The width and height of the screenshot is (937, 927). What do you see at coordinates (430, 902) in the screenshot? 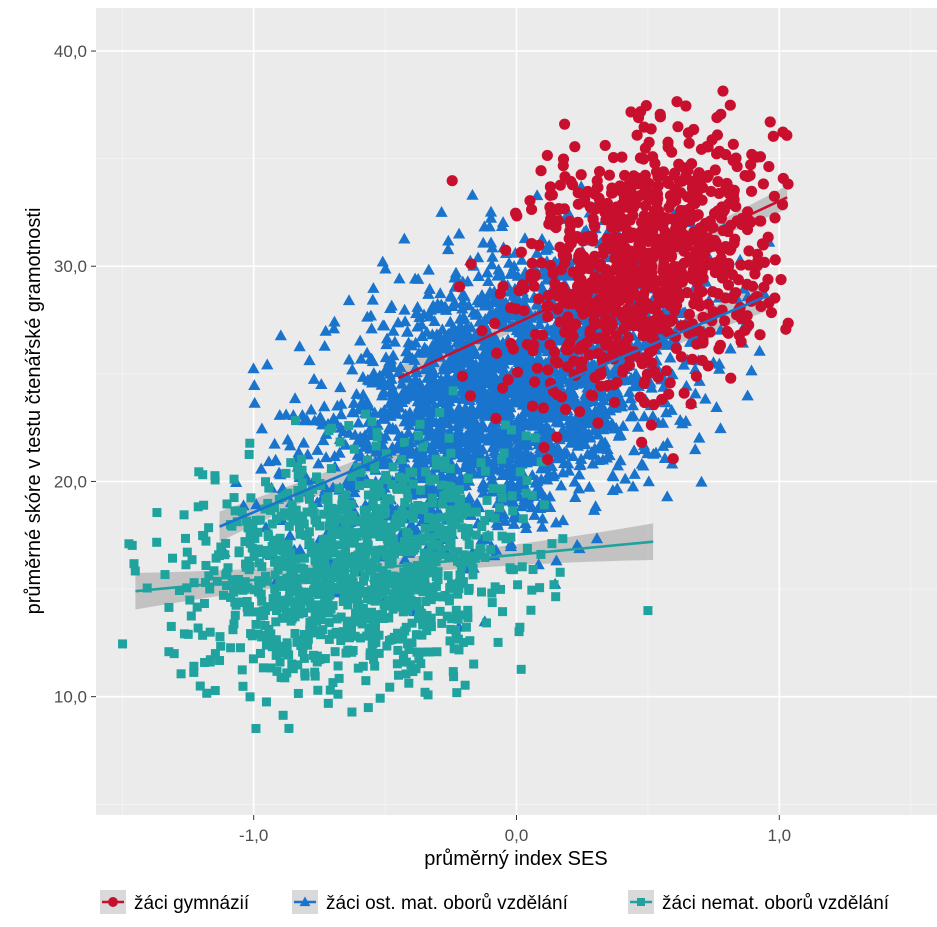
I see `legend-item-2: žáci ost. mat. oborů vzdělání` at bounding box center [430, 902].